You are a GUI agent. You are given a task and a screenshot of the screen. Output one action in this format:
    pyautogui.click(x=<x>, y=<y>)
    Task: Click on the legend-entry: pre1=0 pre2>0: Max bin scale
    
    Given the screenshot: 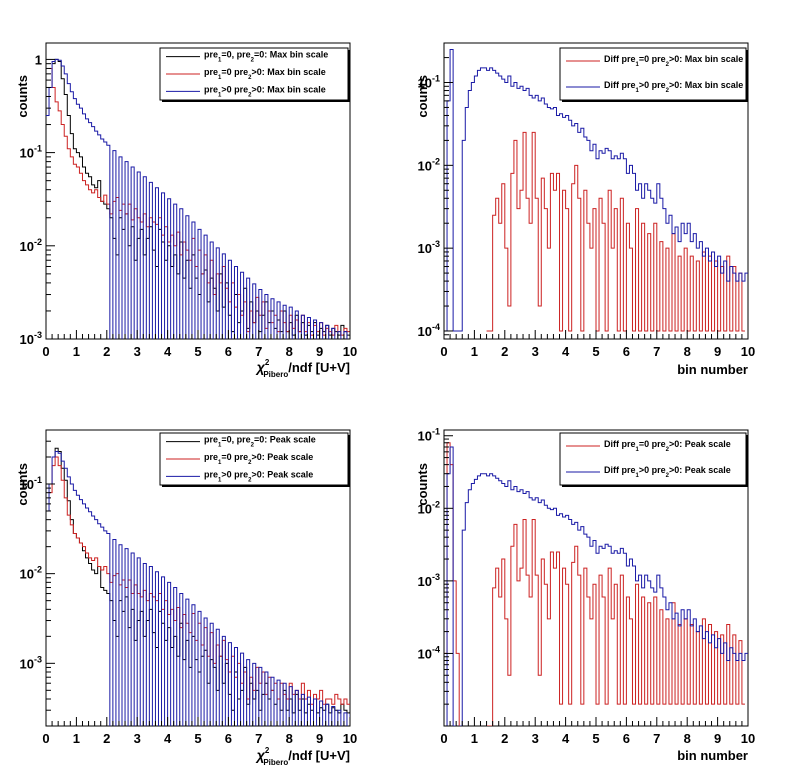 What is the action you would take?
    pyautogui.click(x=265, y=74)
    